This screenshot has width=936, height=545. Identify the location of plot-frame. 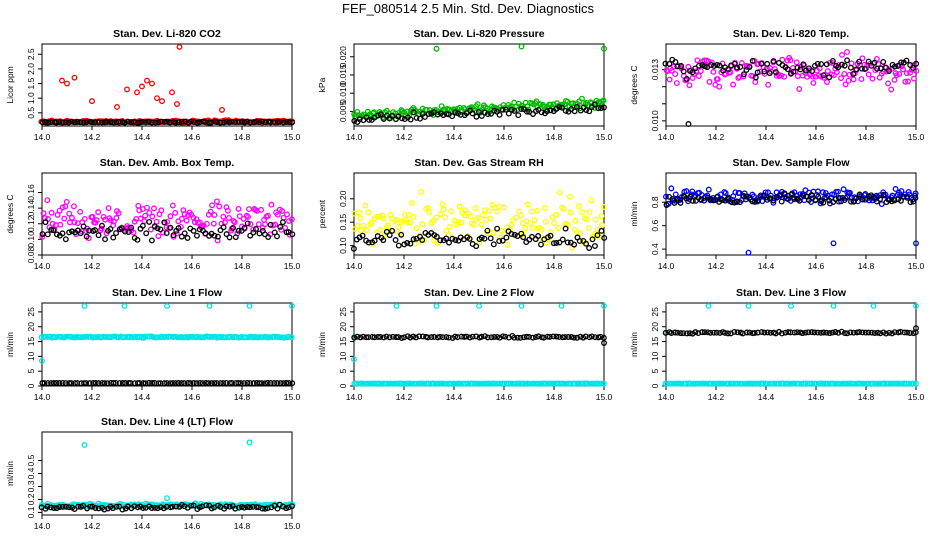
(479, 214).